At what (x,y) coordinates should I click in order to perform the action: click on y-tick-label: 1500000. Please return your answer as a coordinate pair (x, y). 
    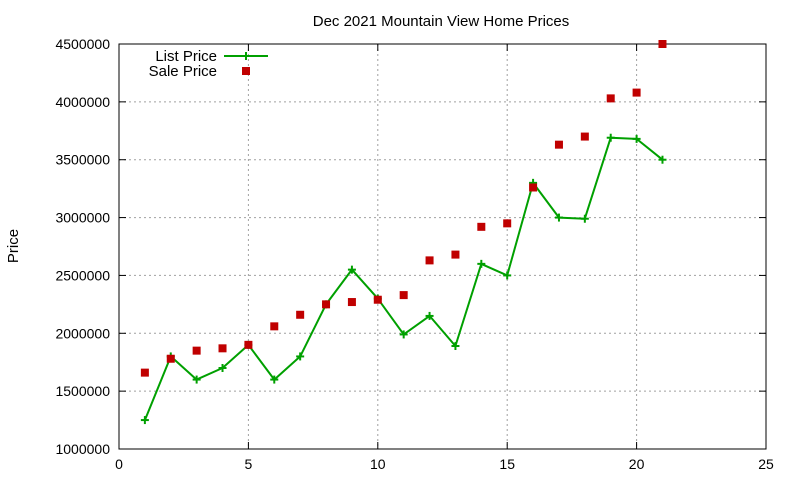
    Looking at the image, I should click on (82, 391).